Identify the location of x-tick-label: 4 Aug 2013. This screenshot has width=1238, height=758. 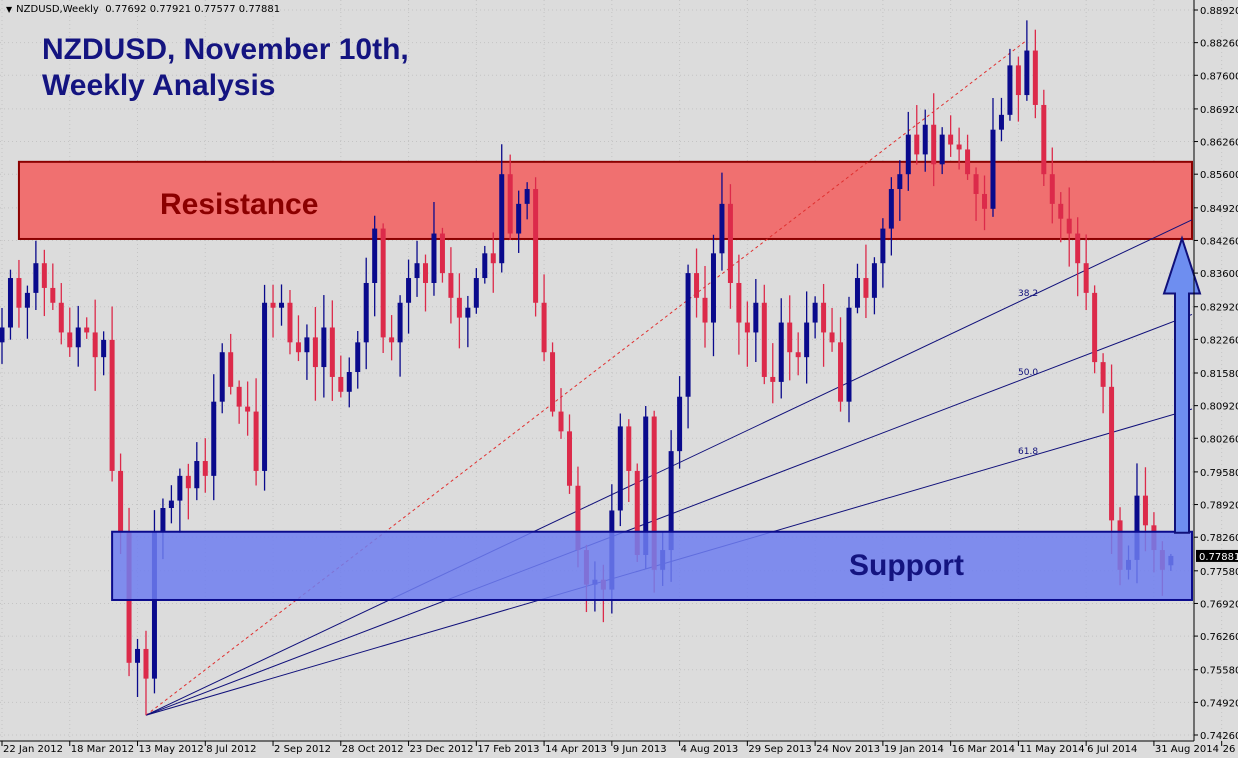
(710, 749).